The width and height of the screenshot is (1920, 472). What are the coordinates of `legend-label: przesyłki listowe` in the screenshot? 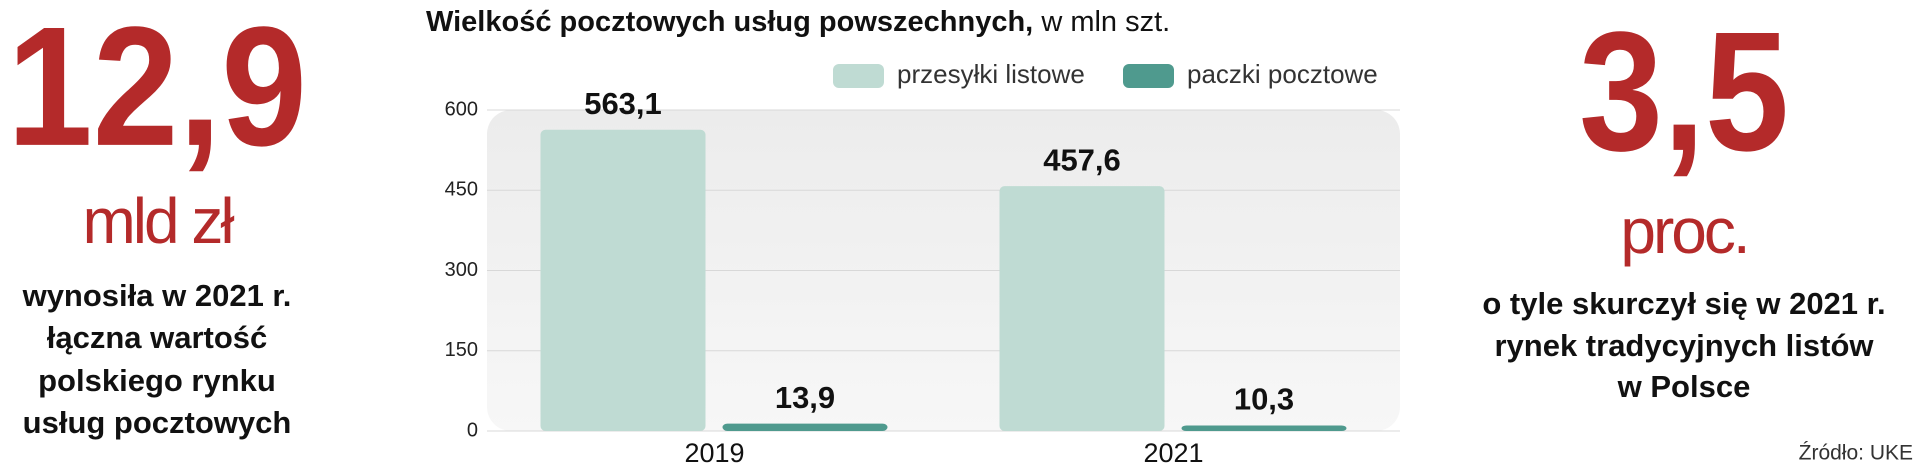 It's located at (991, 74).